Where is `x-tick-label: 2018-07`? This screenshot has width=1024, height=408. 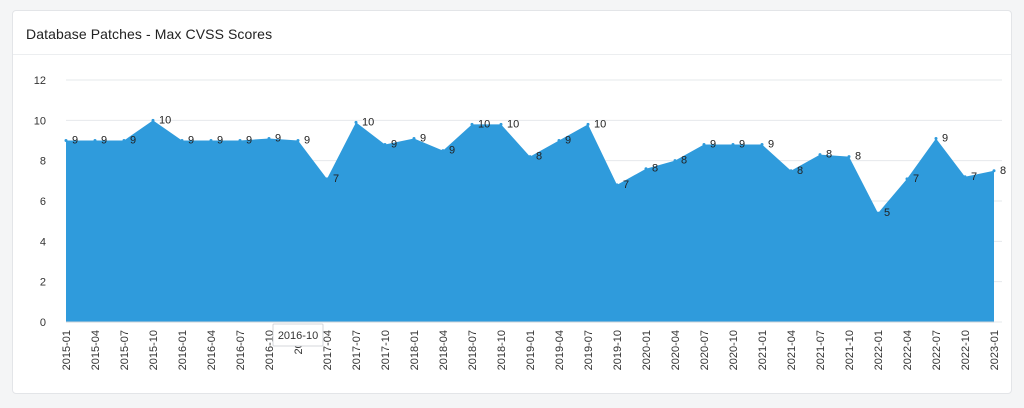 x-tick-label: 2018-07 is located at coordinates (473, 350).